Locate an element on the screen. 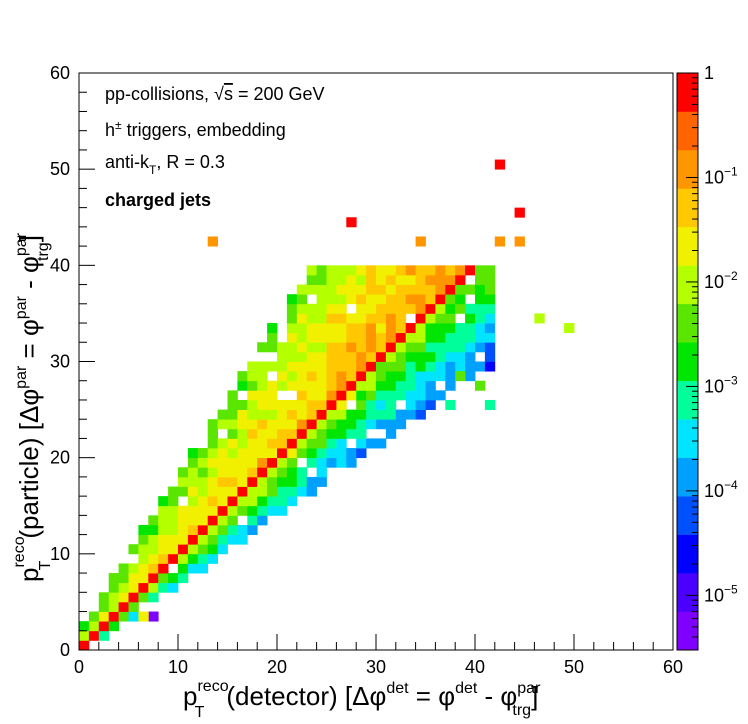  x-axis: 0 10 20 30 40 50 60 is located at coordinates (378, 655).